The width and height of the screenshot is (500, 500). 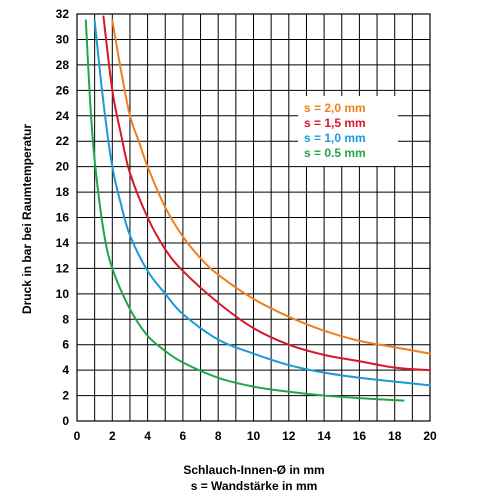 What do you see at coordinates (77, 436) in the screenshot?
I see `x-tick-label: 0` at bounding box center [77, 436].